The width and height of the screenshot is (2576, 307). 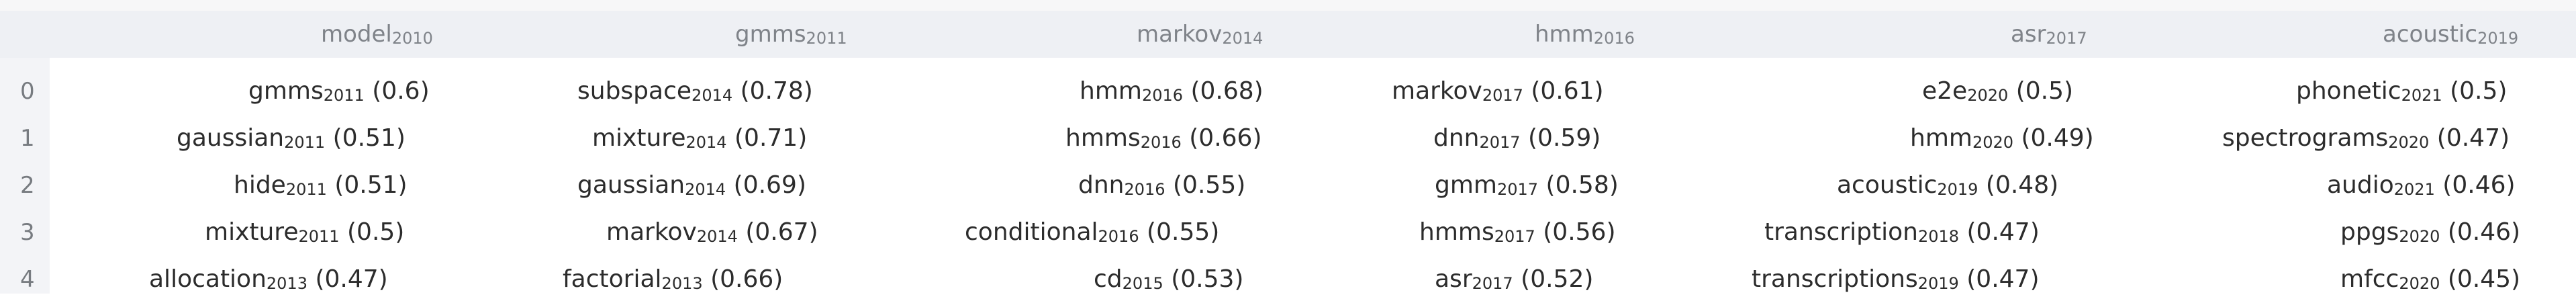 What do you see at coordinates (1514, 279) in the screenshot?
I see `table-cell: asr2017 (0.52)` at bounding box center [1514, 279].